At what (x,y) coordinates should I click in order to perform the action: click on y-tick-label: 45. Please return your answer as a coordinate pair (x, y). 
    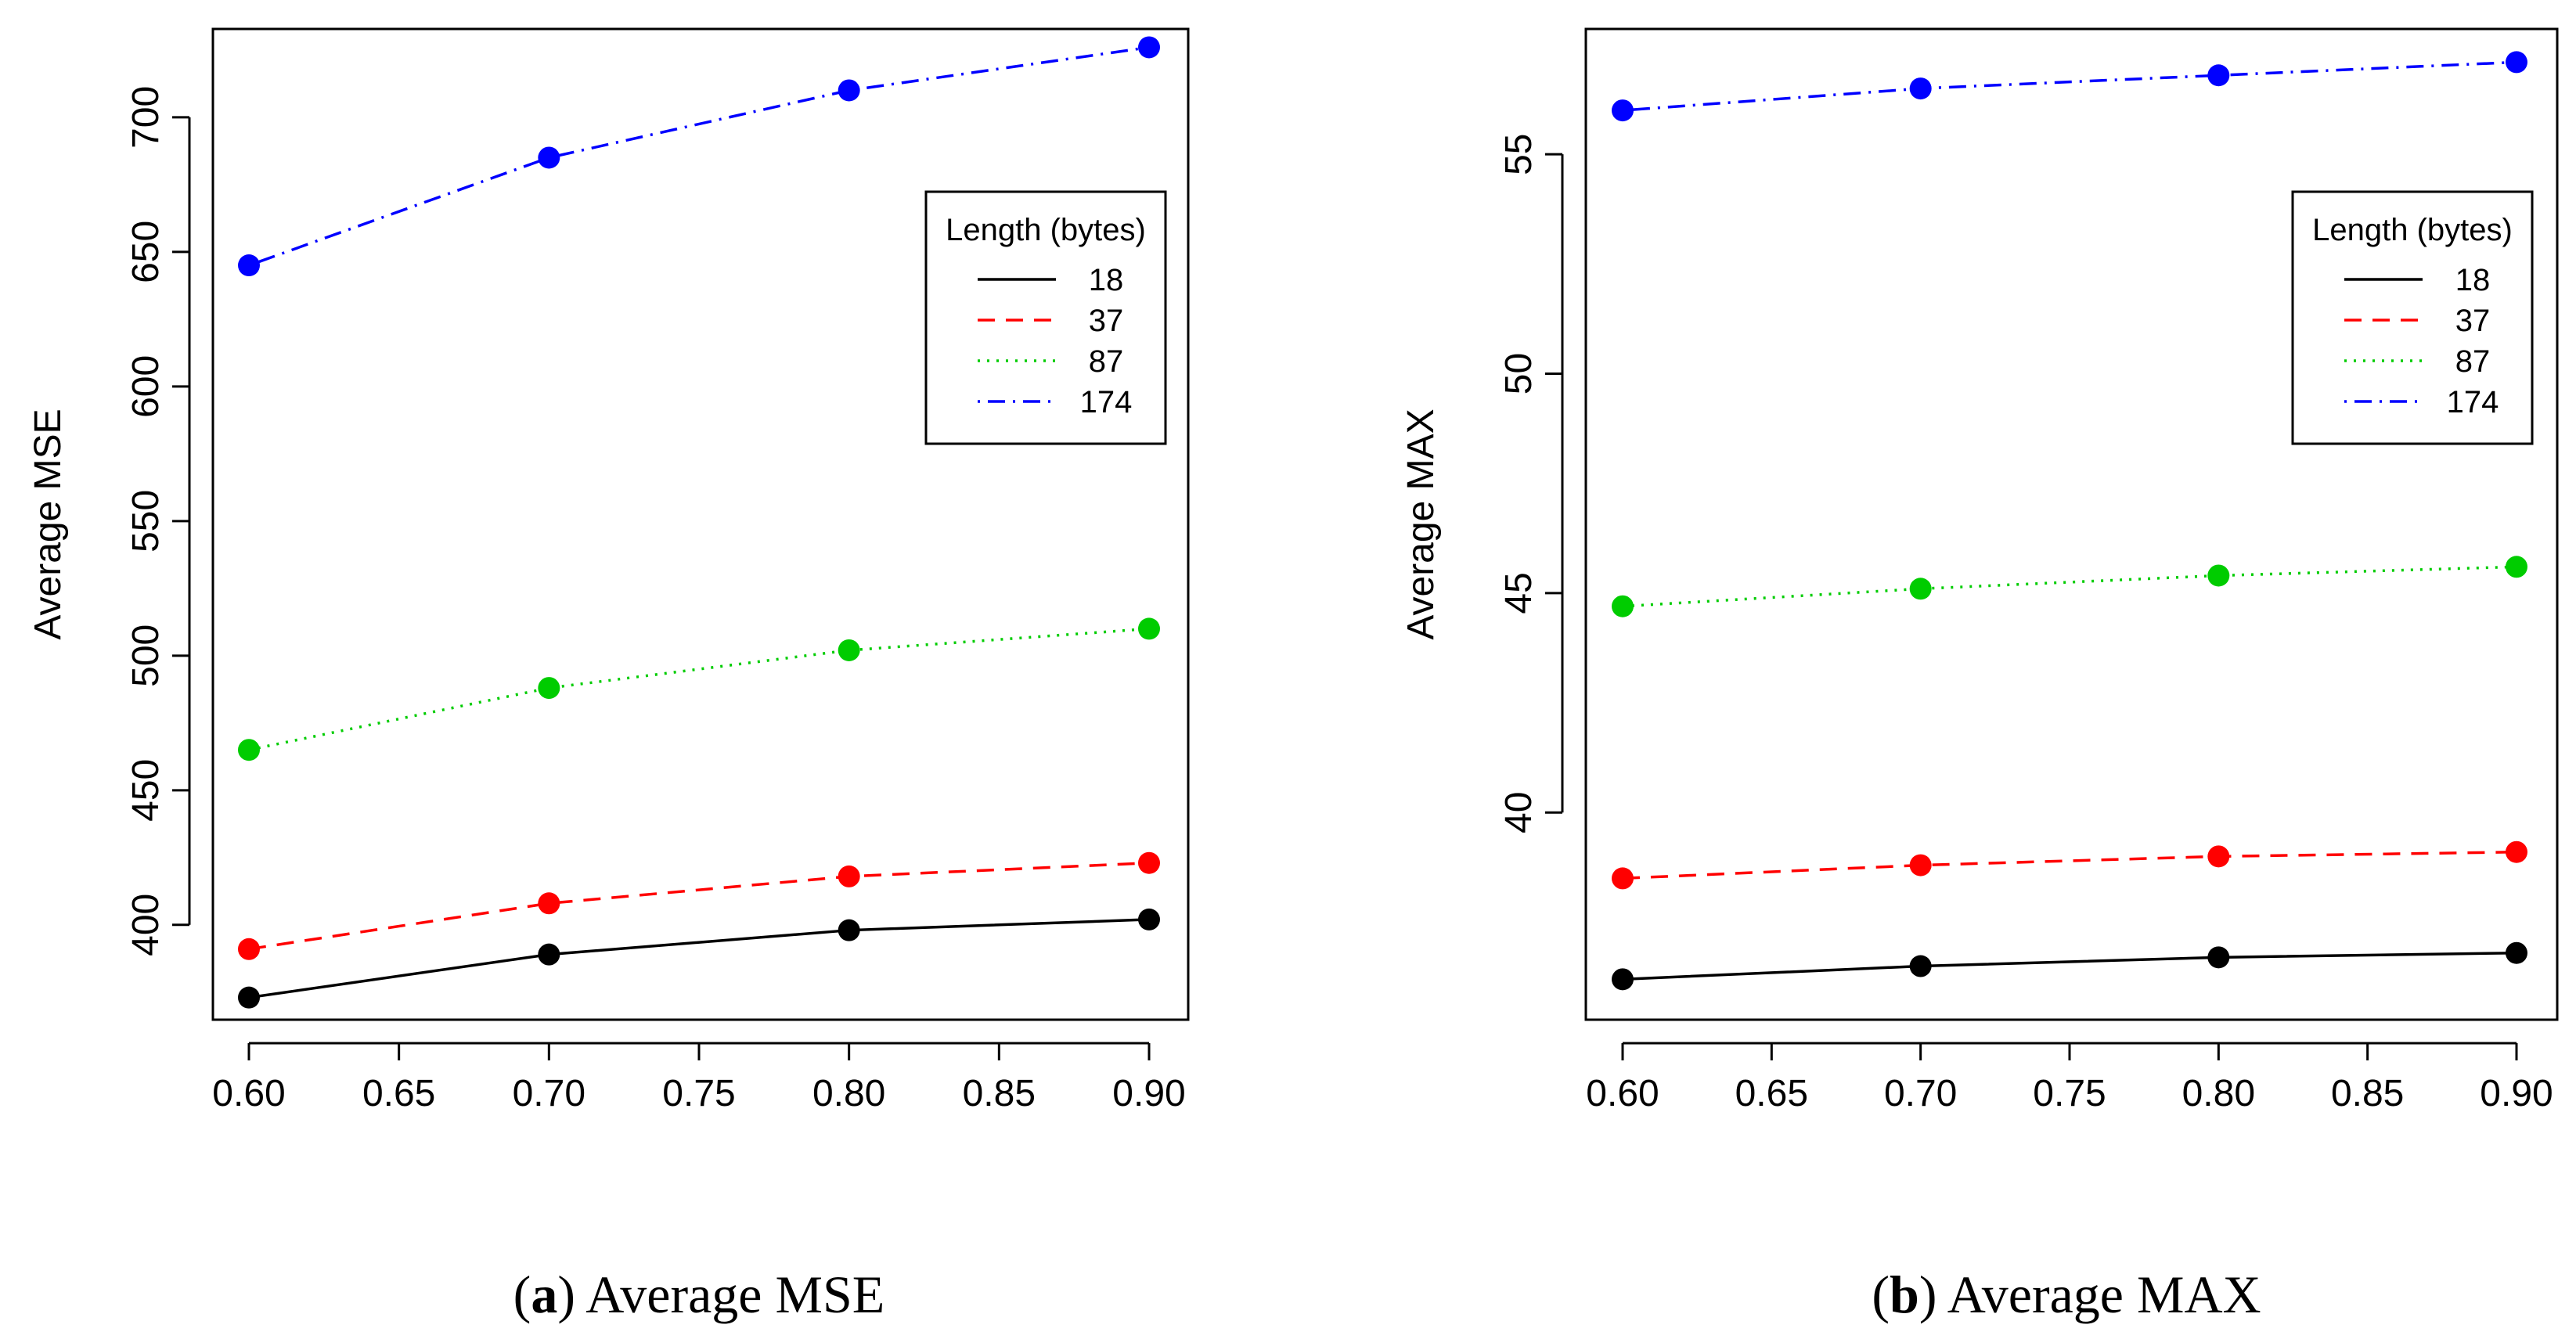
    Looking at the image, I should click on (1519, 593).